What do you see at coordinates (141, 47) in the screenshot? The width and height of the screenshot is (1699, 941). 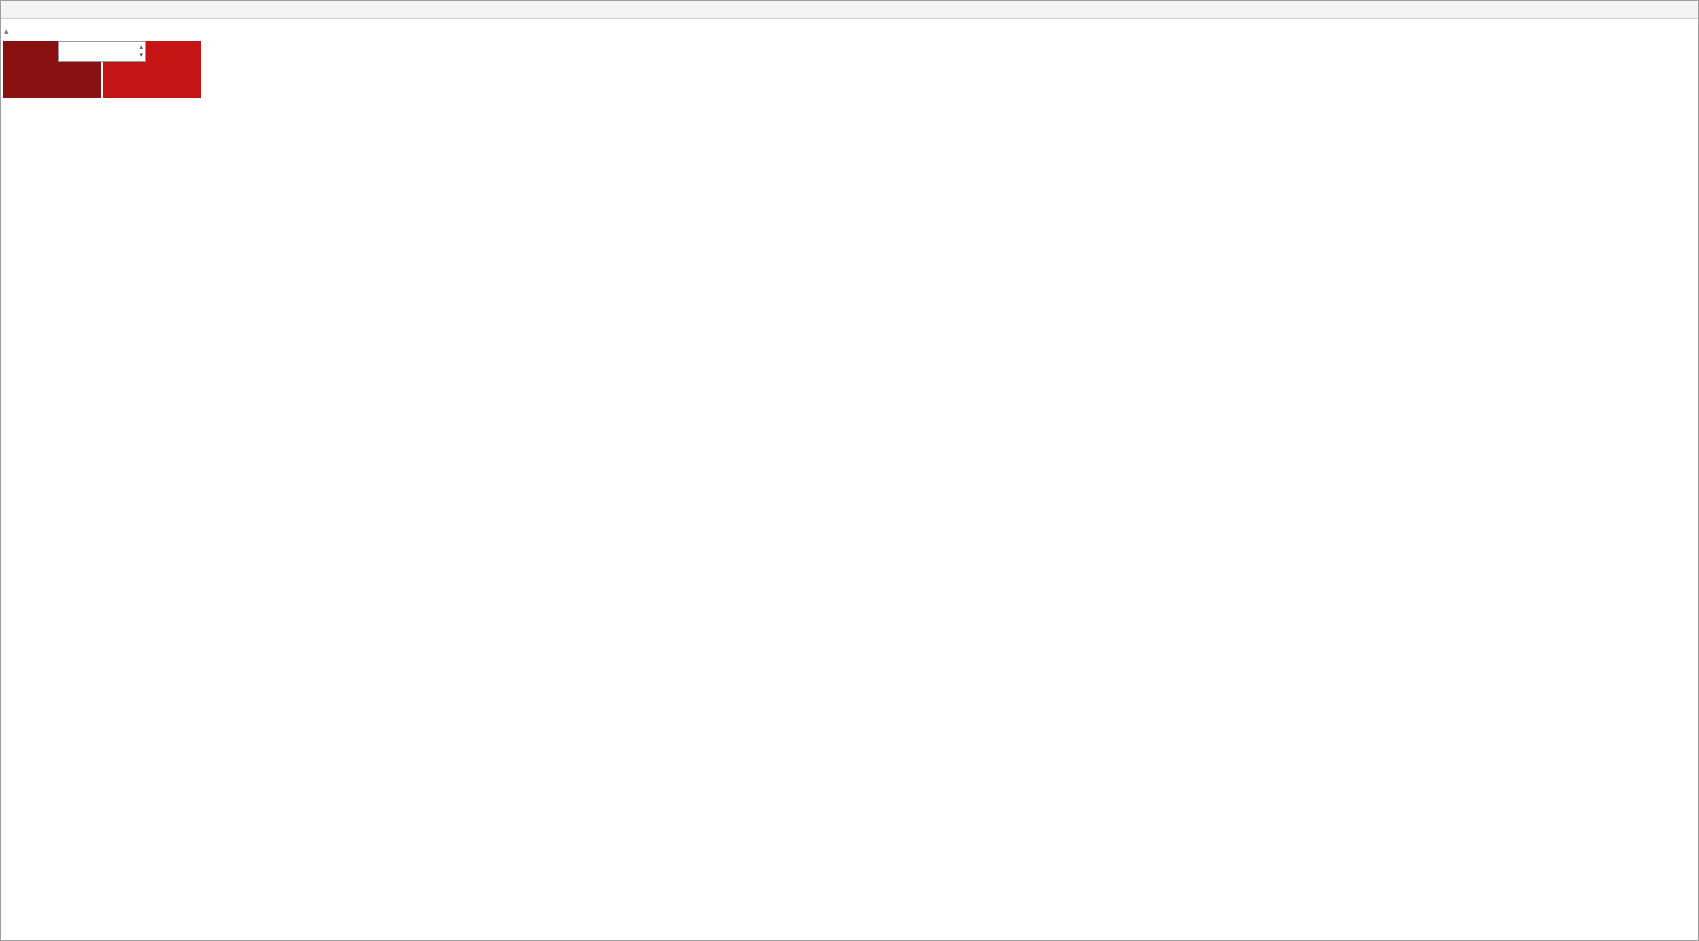 I see `volume-up-icon: ▴` at bounding box center [141, 47].